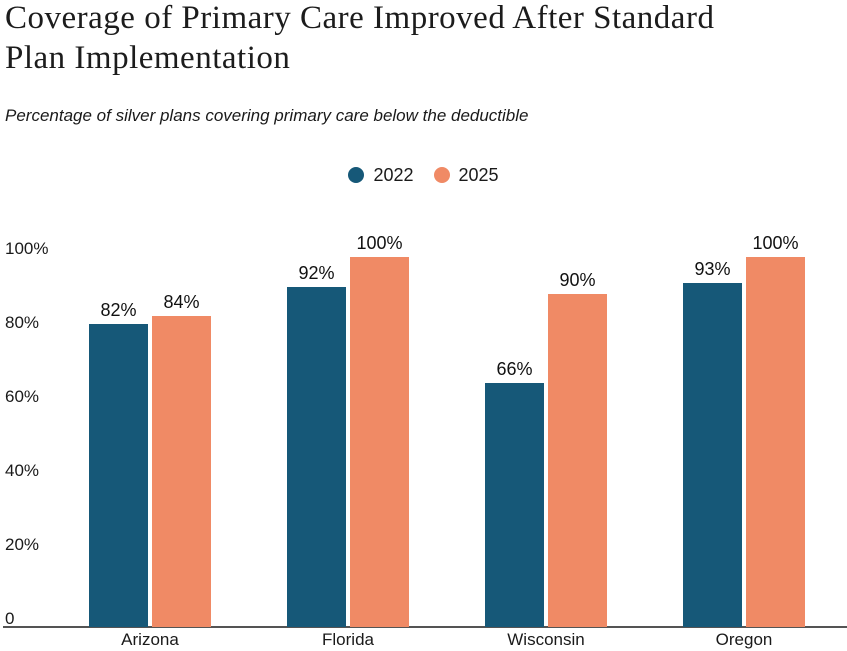 This screenshot has width=847, height=651. Describe the element at coordinates (441, 175) in the screenshot. I see `legend-swatch-2025-icon` at that location.